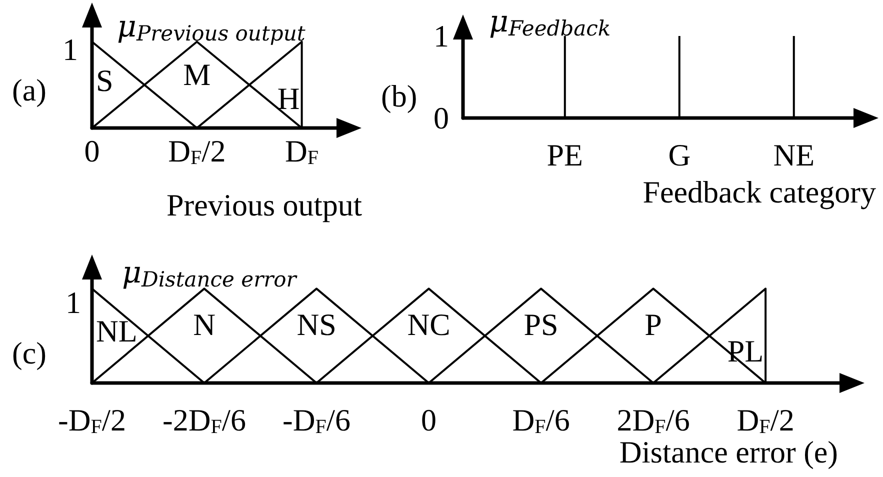 This screenshot has height=477, width=883. I want to click on x-axis-title: Previous output, so click(264, 205).